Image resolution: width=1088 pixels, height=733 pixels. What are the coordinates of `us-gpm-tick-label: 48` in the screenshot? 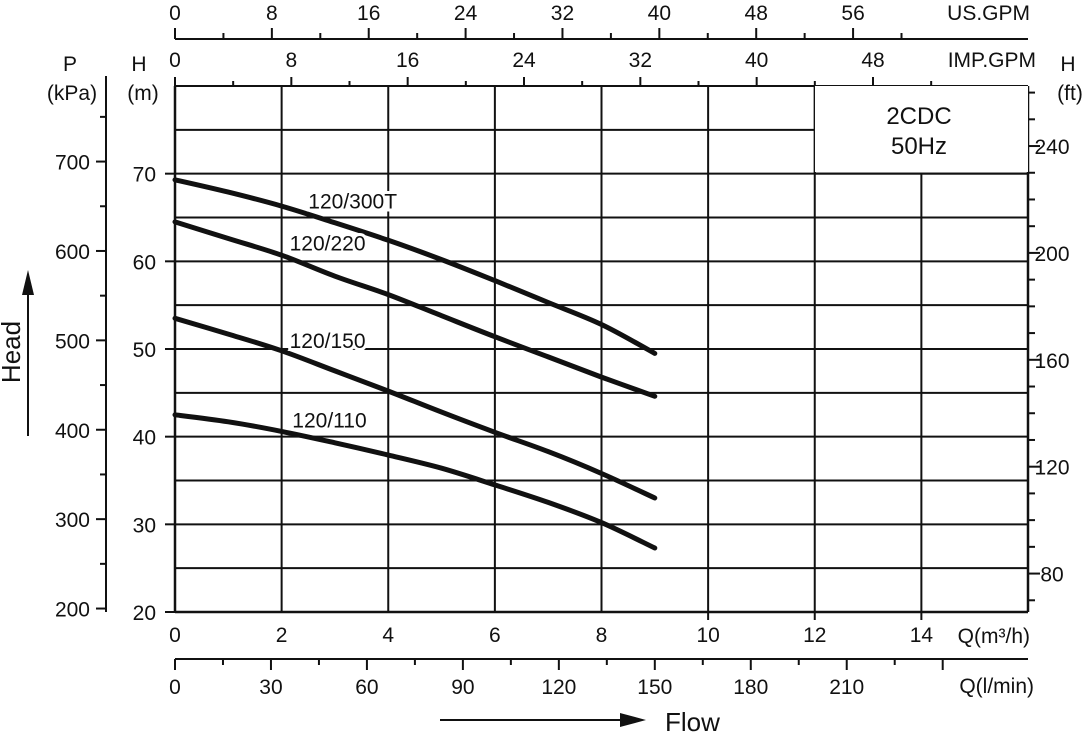 It's located at (756, 13).